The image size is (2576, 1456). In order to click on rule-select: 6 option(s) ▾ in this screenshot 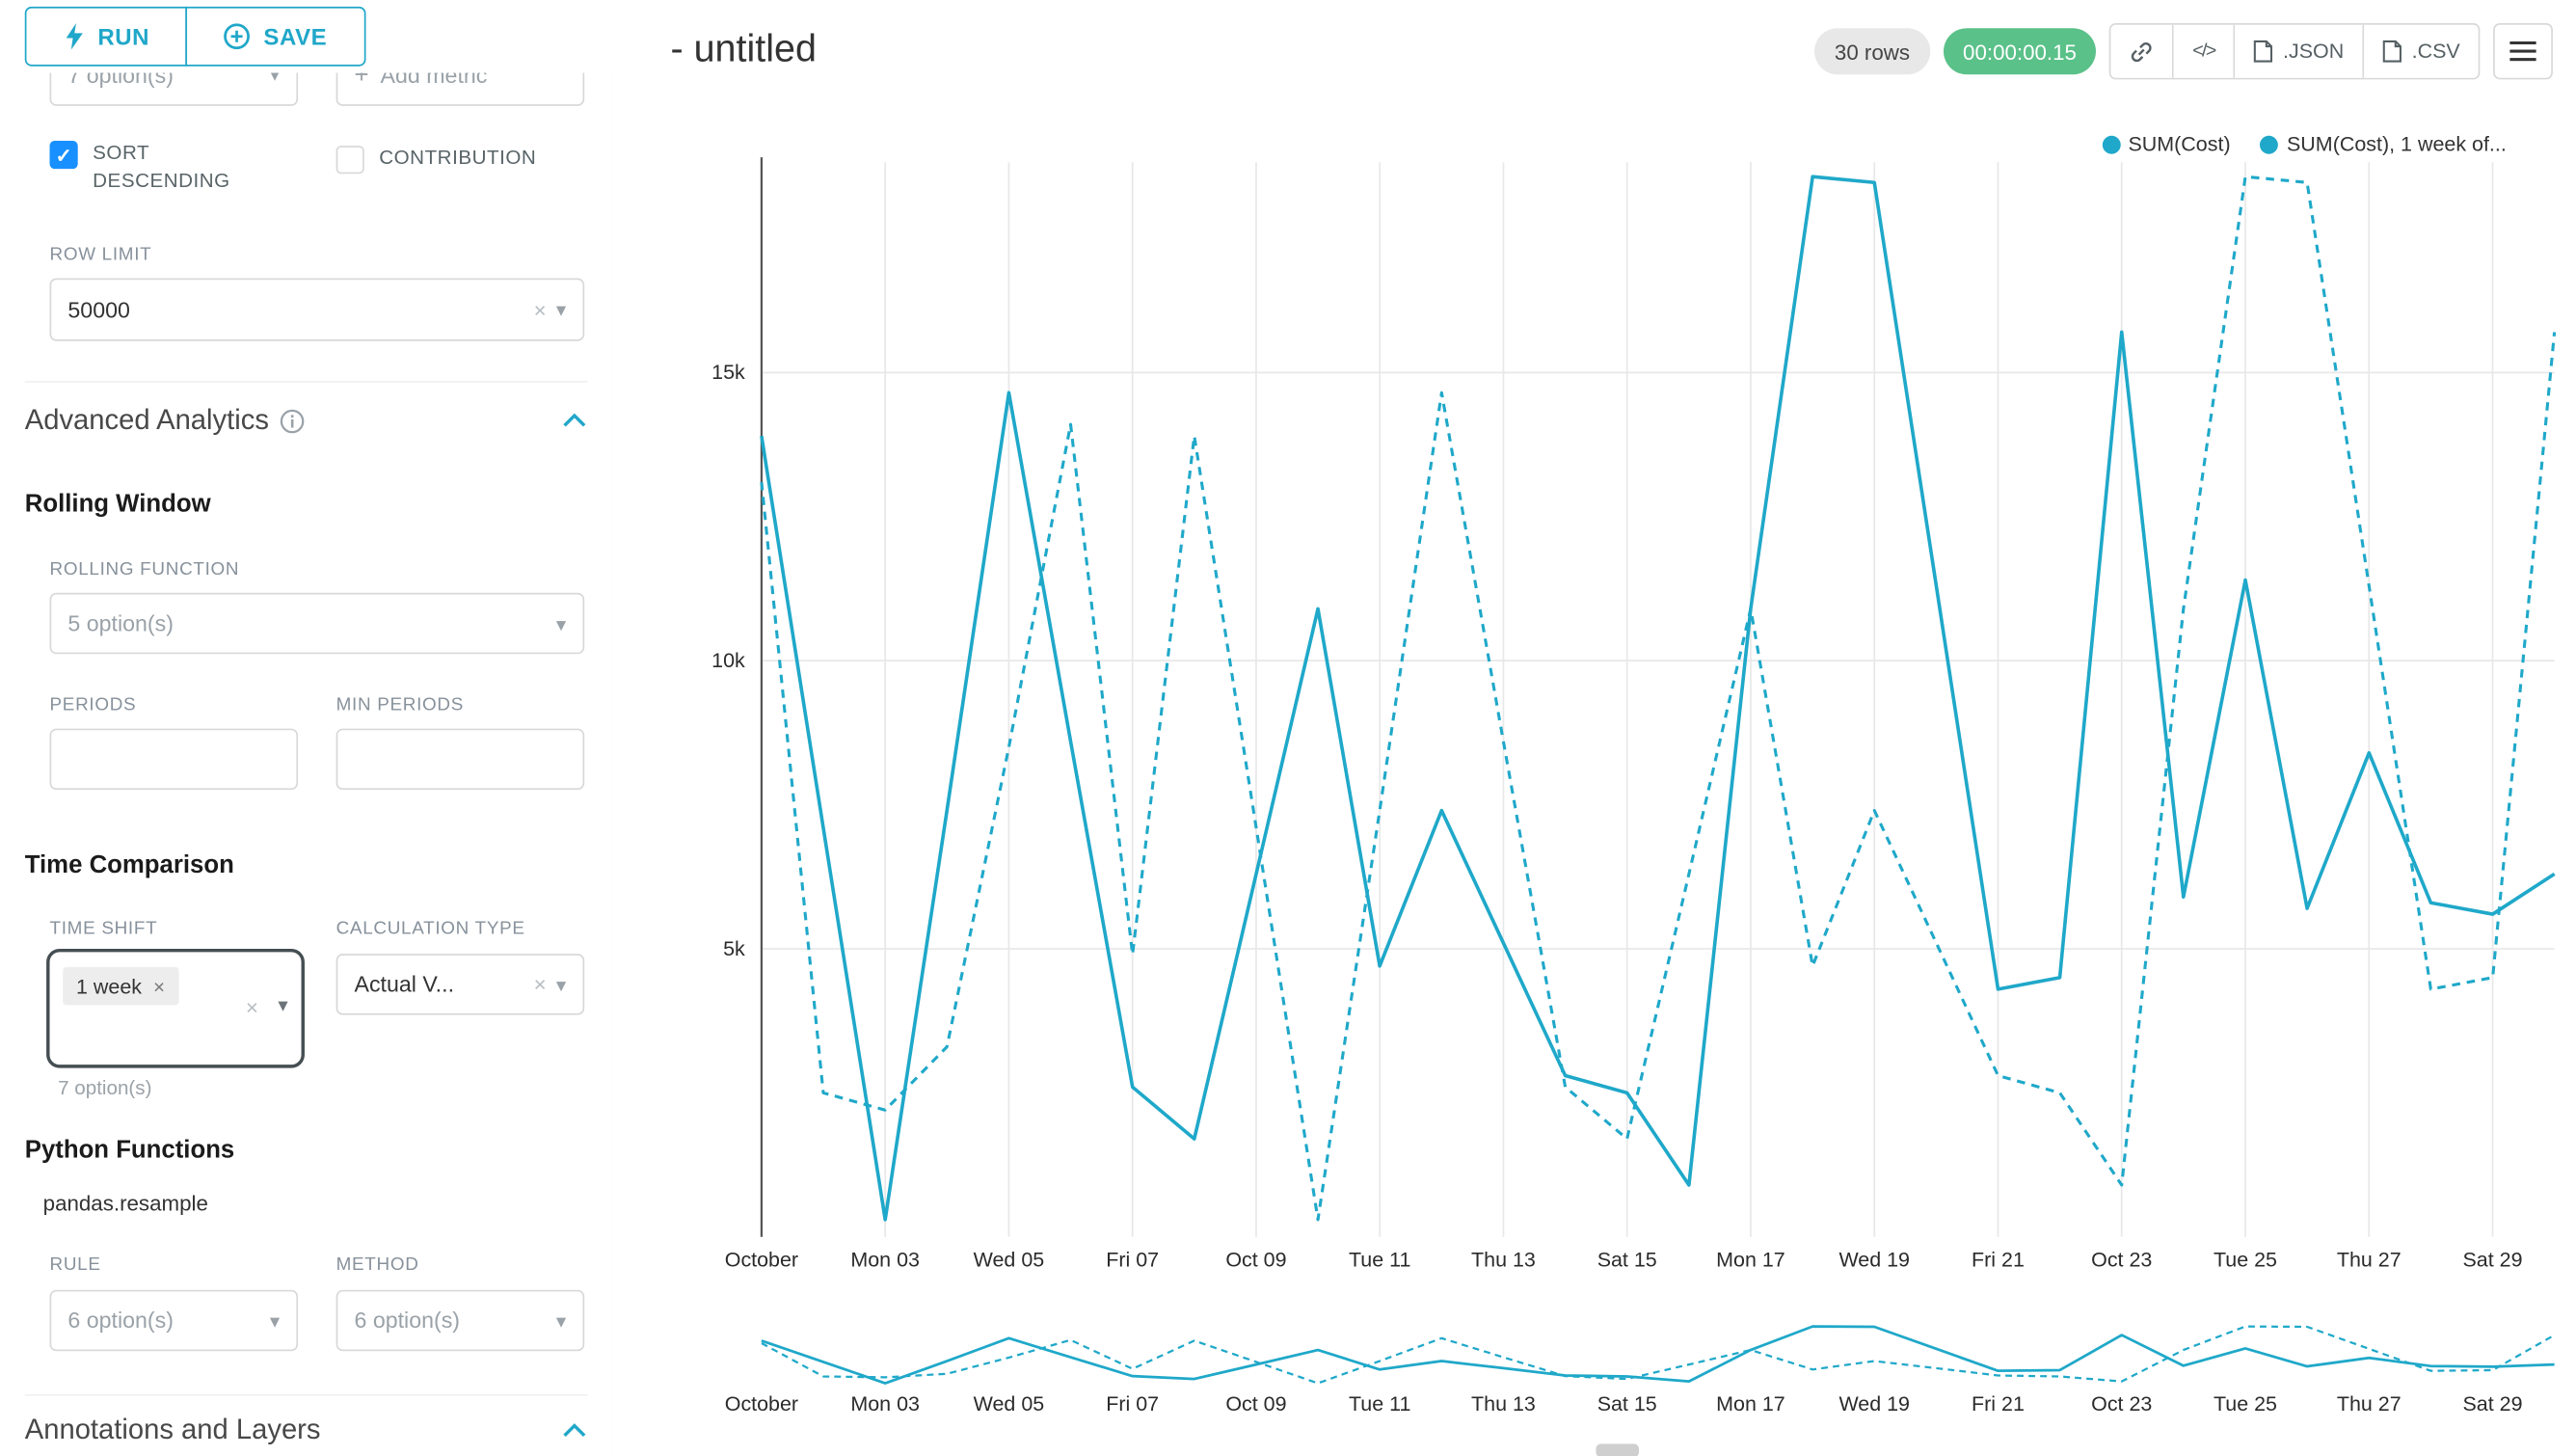, I will do `click(174, 1320)`.